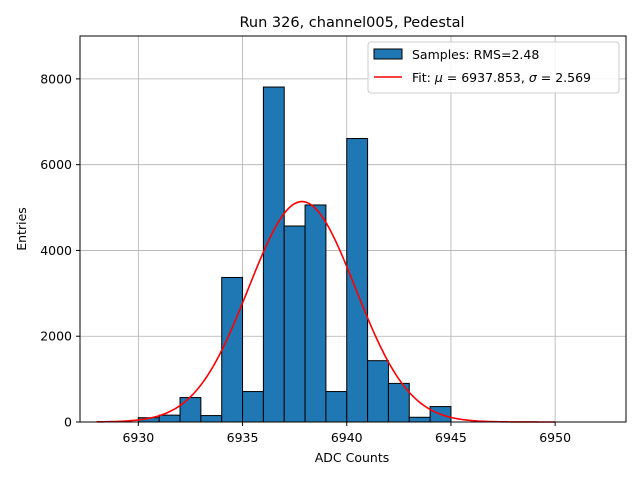 This screenshot has height=480, width=640. What do you see at coordinates (56, 250) in the screenshot?
I see `y-tick-label: 4000` at bounding box center [56, 250].